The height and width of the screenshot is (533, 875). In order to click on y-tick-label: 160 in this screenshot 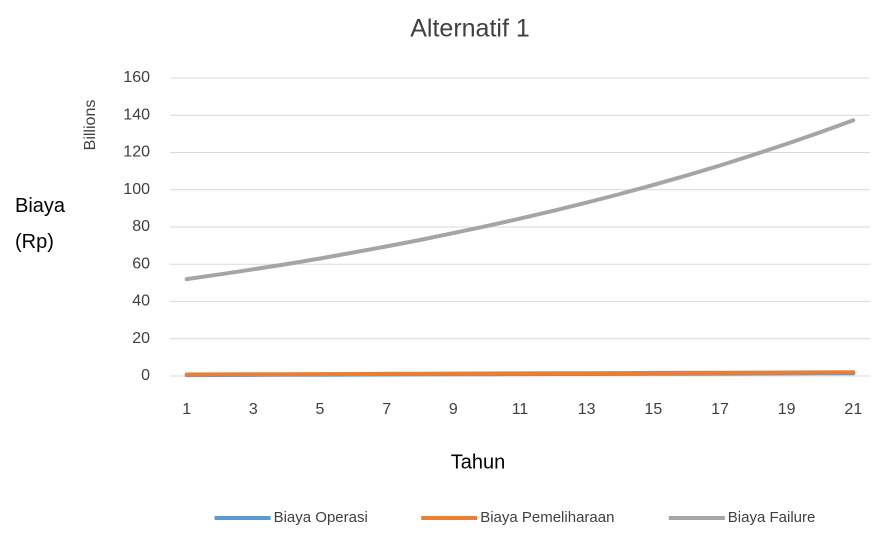, I will do `click(136, 77)`.